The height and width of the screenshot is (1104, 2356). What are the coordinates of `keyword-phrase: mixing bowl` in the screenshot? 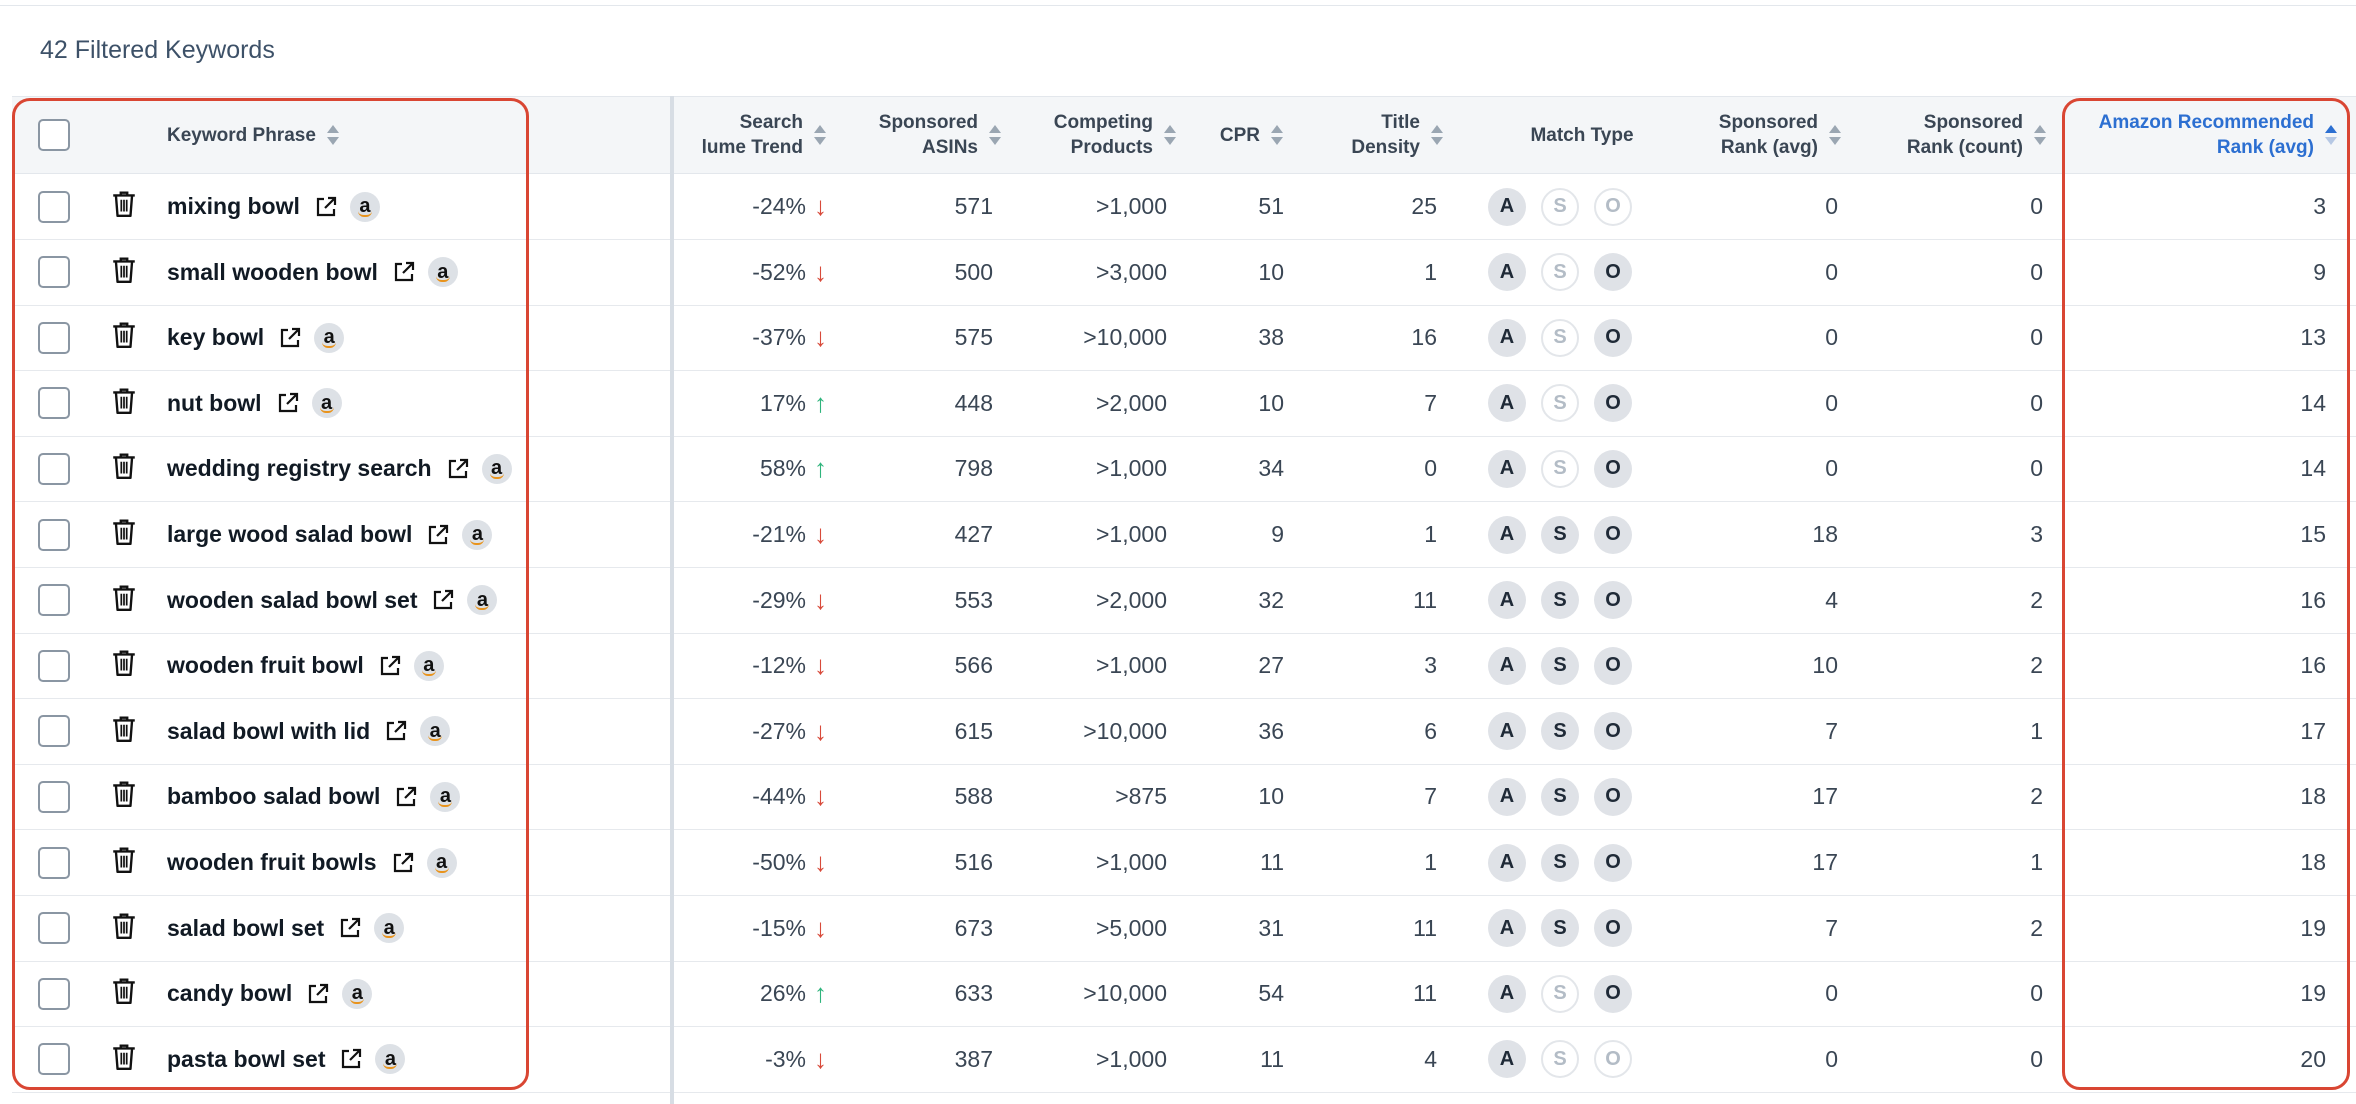 It's located at (233, 206).